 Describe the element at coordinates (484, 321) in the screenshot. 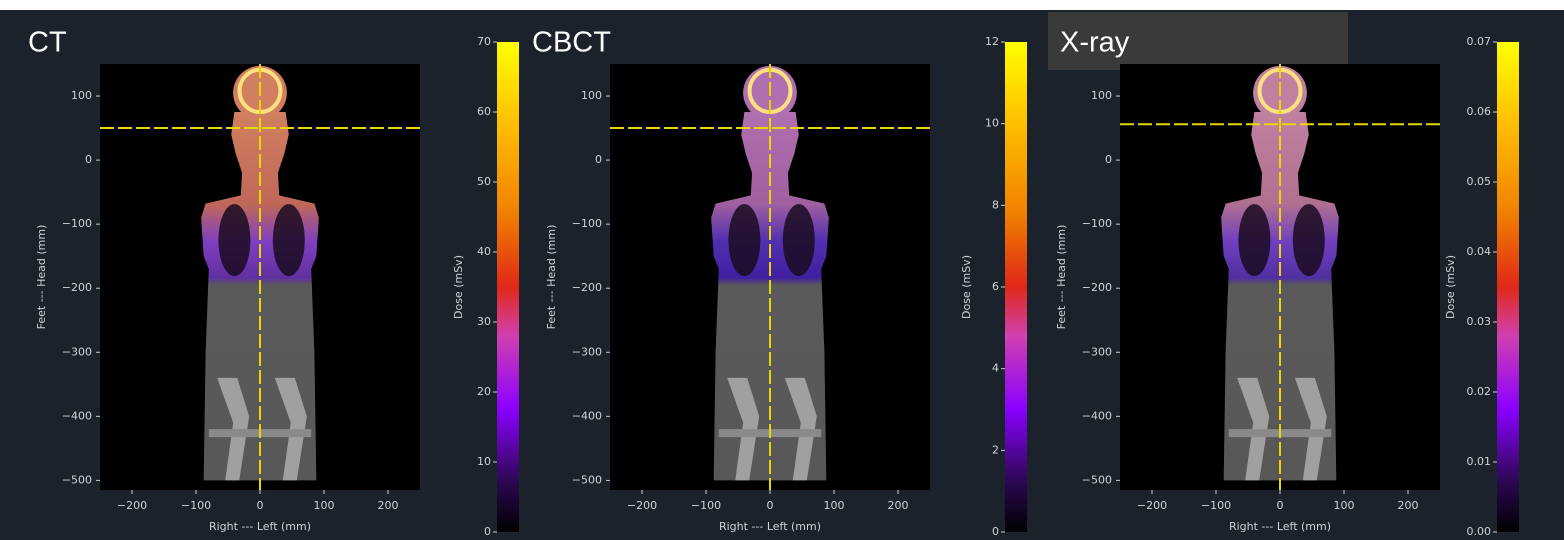

I see `colorbar-tick-label: 30` at that location.